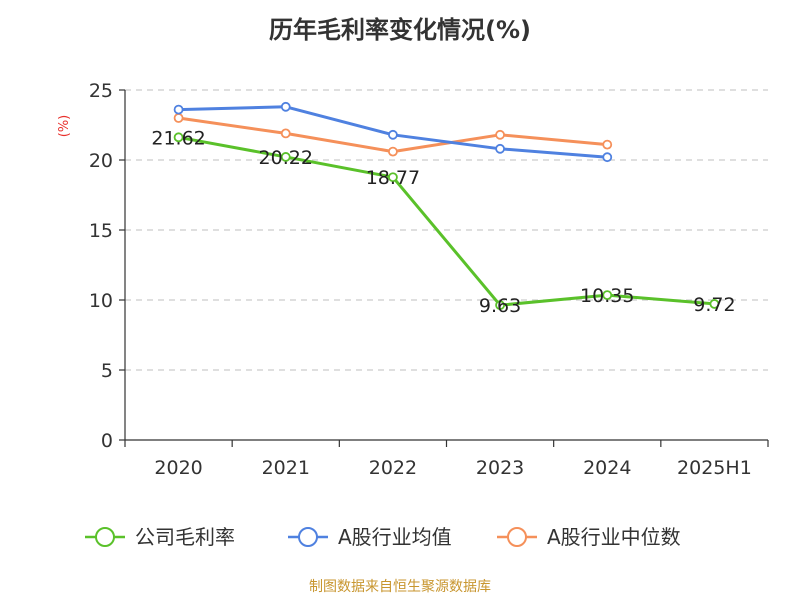 This screenshot has height=600, width=800. I want to click on data-label: 10.35, so click(607, 296).